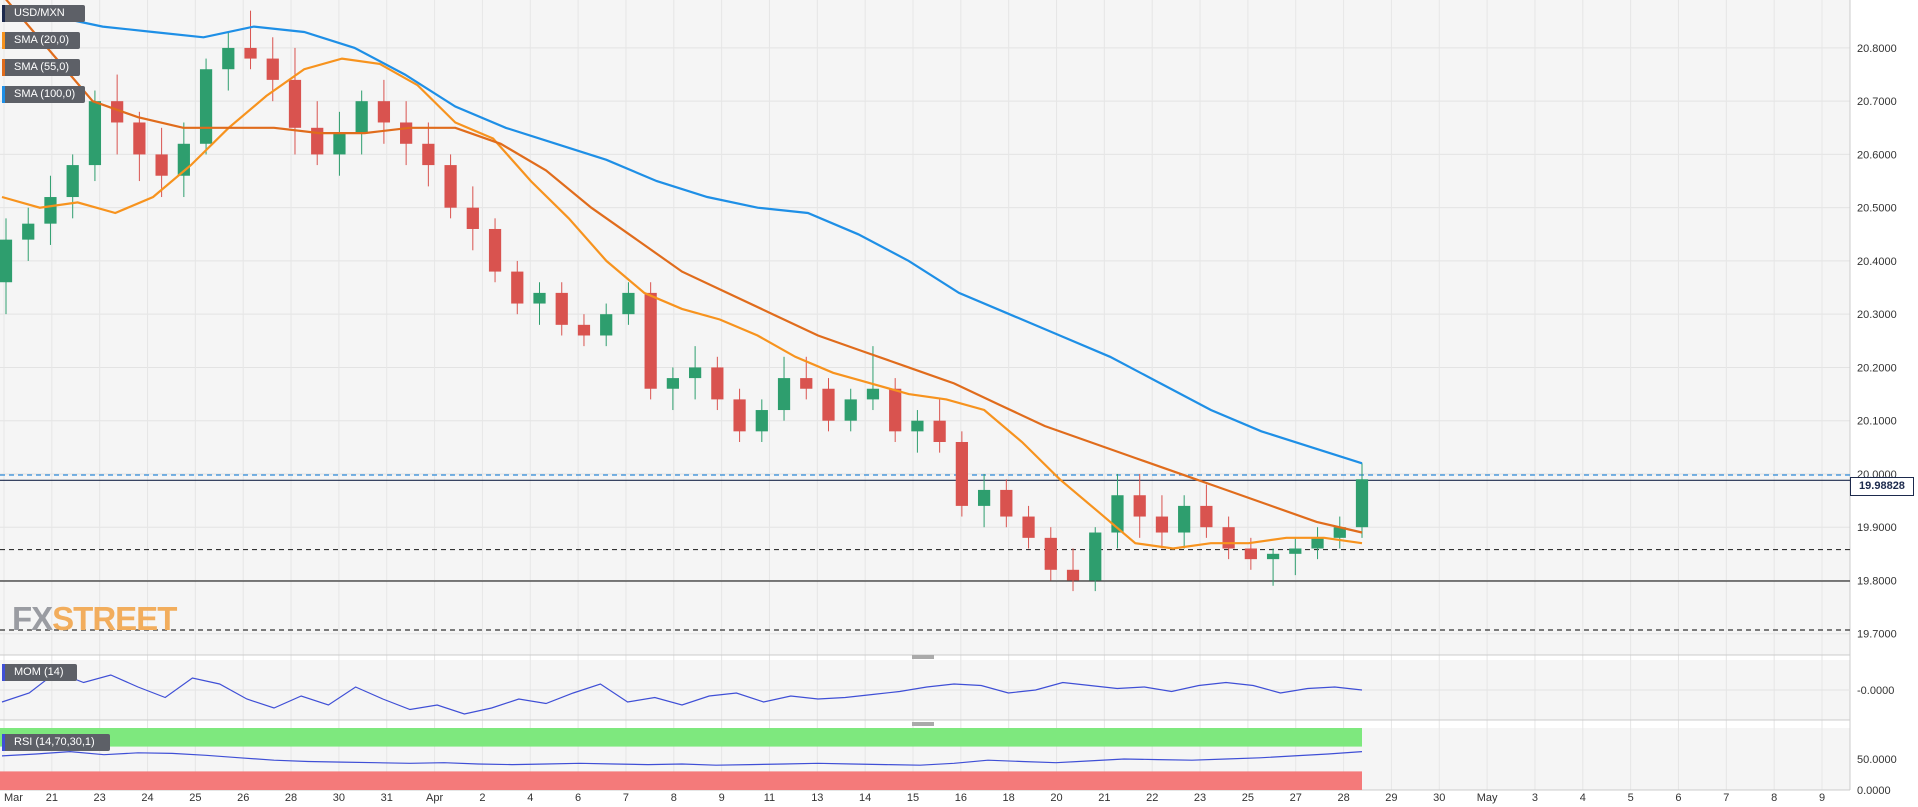 This screenshot has height=807, width=1918. I want to click on y-tick-label: 20.2000, so click(1877, 368).